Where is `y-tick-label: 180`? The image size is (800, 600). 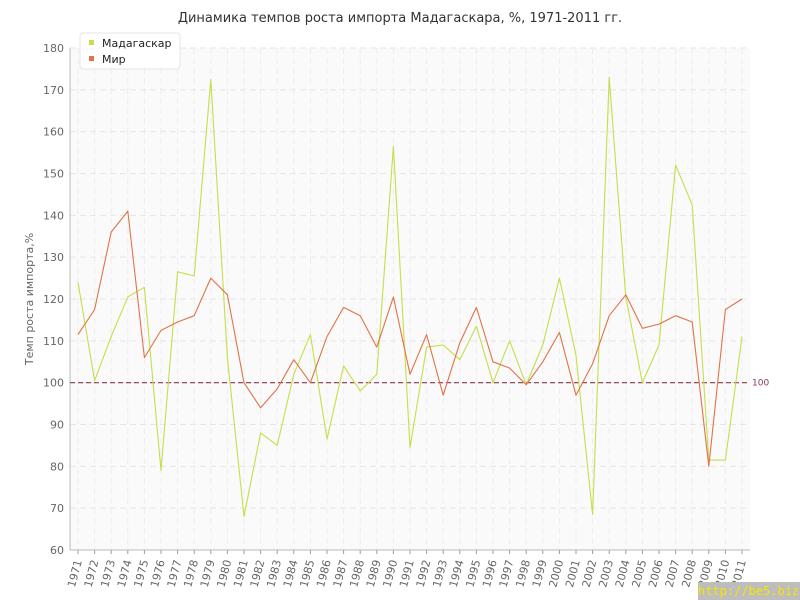 y-tick-label: 180 is located at coordinates (53, 48).